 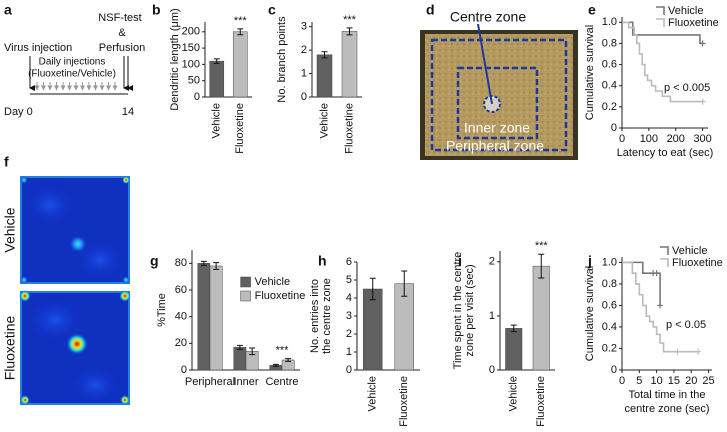 I want to click on x-axis-label: Total time in the, so click(x=666, y=395).